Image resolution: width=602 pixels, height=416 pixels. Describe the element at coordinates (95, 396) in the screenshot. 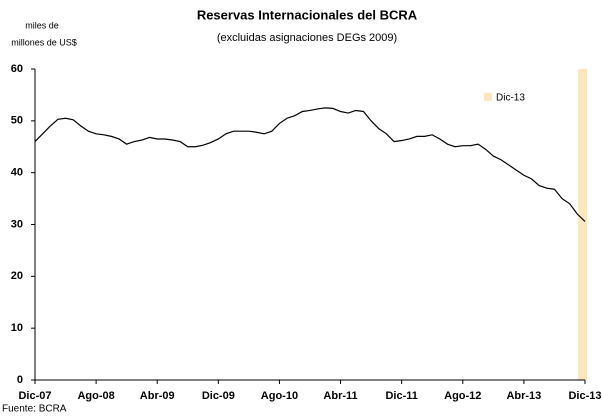

I see `x-tick-label: Ago-08` at that location.